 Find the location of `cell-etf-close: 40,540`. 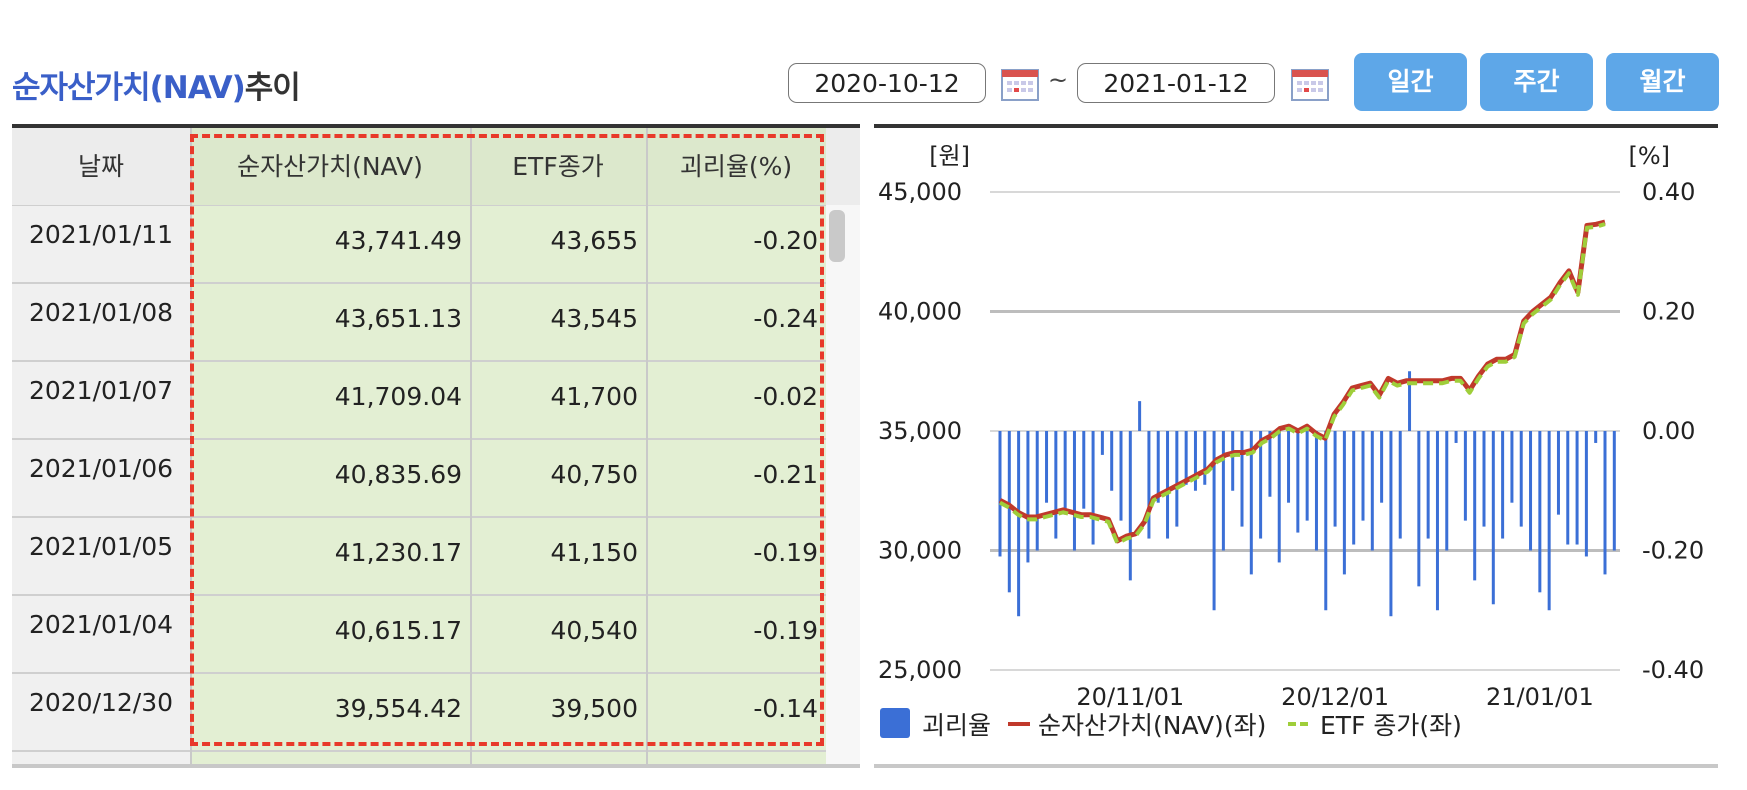

cell-etf-close: 40,540 is located at coordinates (594, 630).